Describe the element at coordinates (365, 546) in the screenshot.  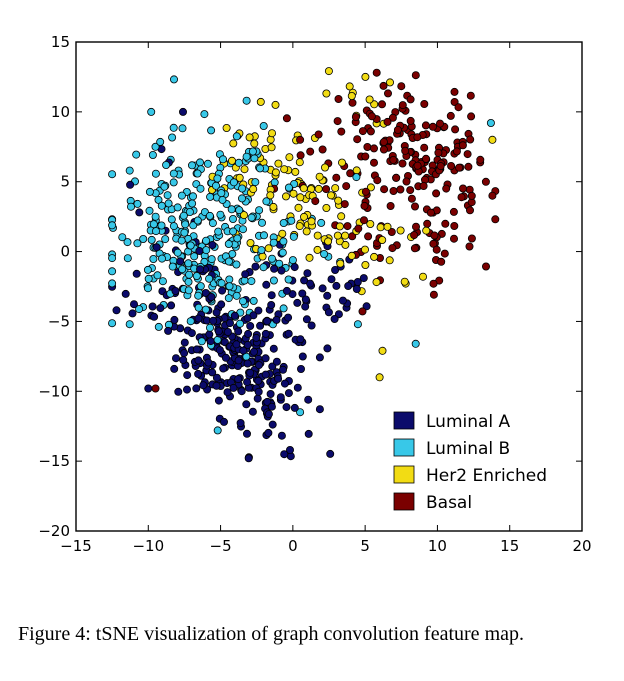
I see `x-tick-label: 5` at that location.